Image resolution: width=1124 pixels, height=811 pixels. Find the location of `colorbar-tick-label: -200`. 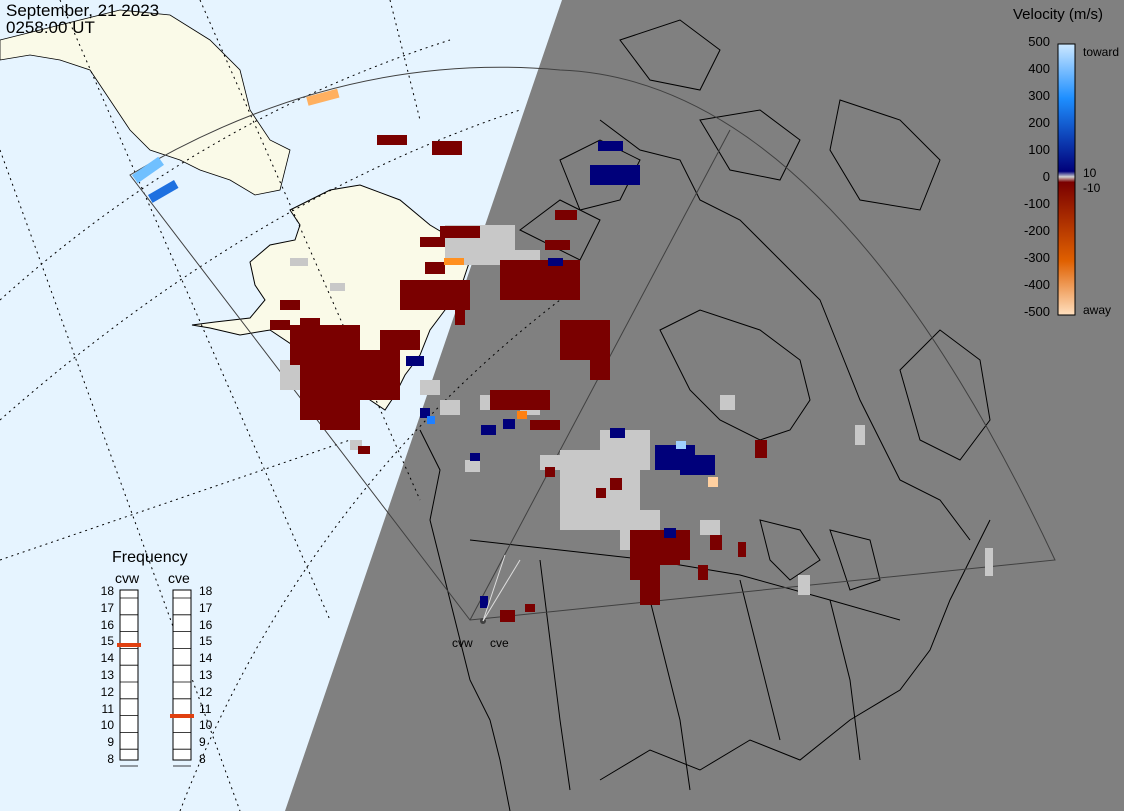

colorbar-tick-label: -200 is located at coordinates (1036, 230).